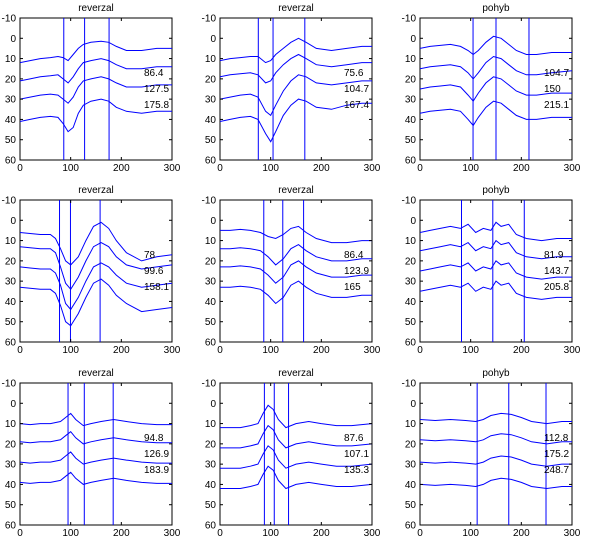 The image size is (594, 549). I want to click on annotation-label: 165, so click(352, 287).